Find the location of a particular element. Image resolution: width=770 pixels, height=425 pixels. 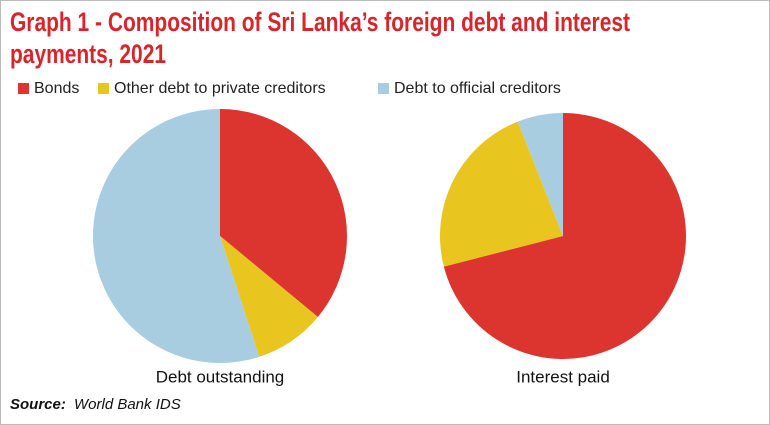

source-label: Source: is located at coordinates (38, 404).